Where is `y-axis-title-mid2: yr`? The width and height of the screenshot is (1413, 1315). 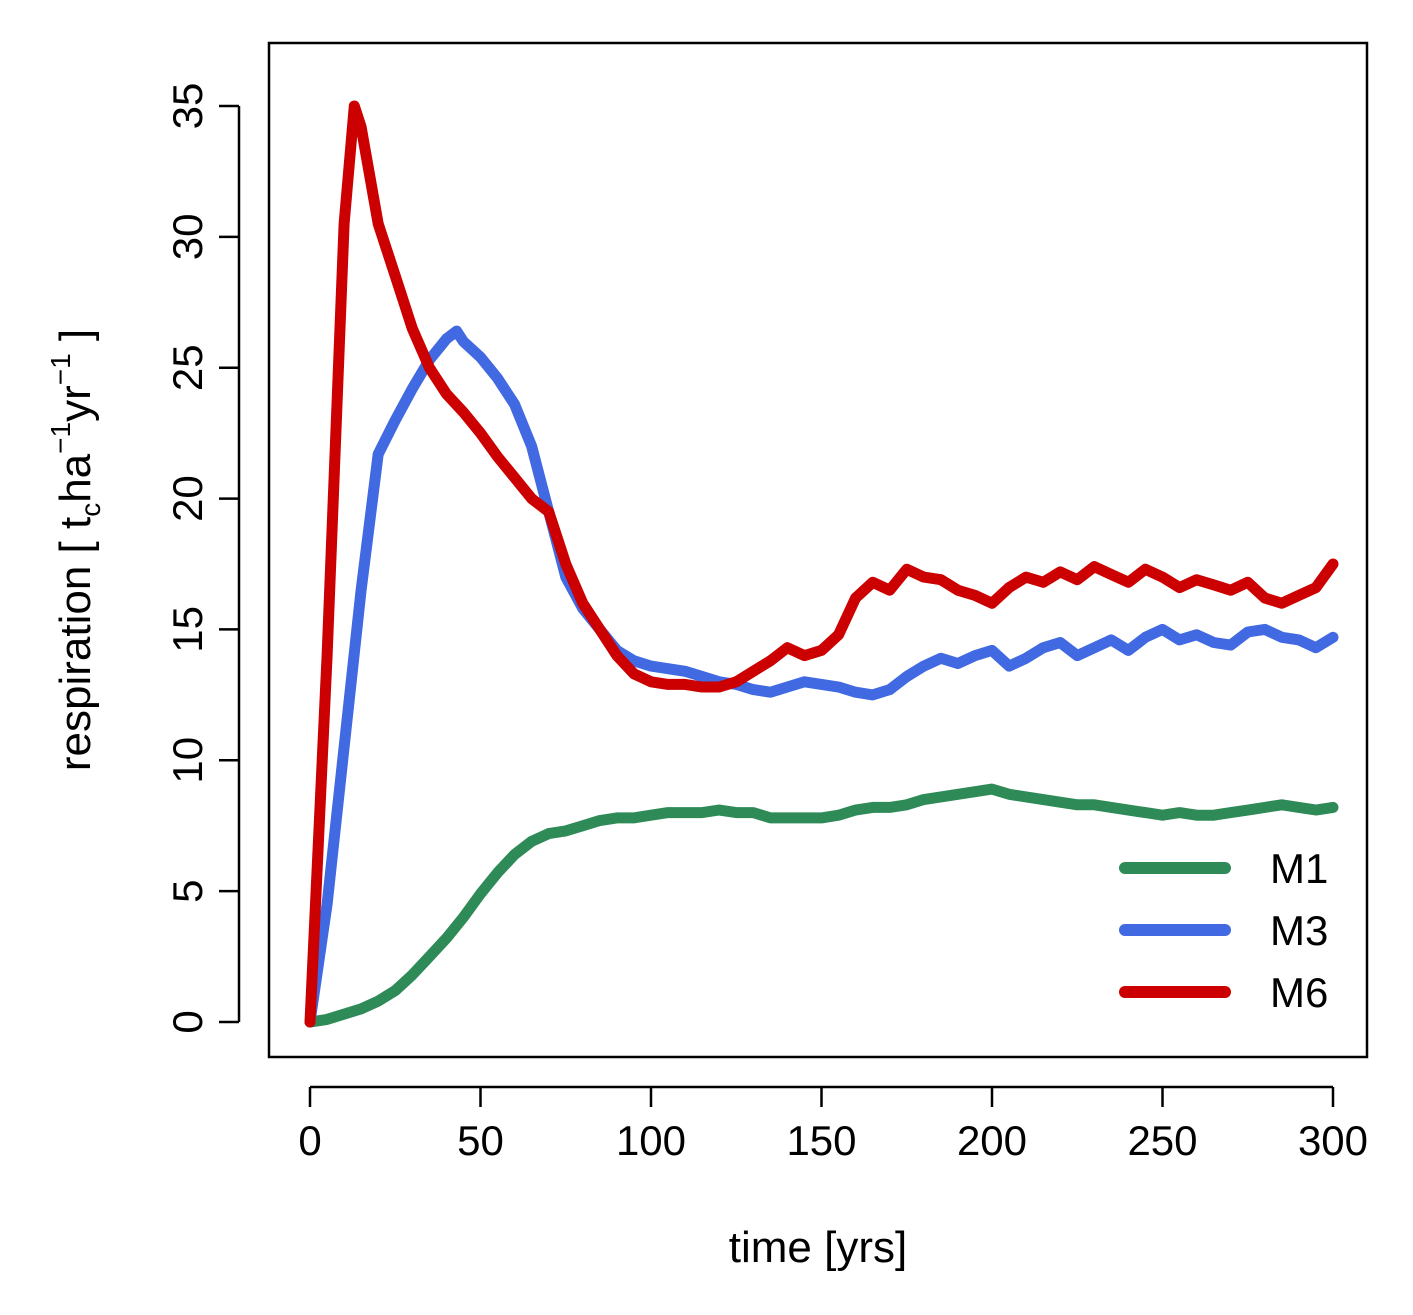
y-axis-title-mid2: yr is located at coordinates (75, 403).